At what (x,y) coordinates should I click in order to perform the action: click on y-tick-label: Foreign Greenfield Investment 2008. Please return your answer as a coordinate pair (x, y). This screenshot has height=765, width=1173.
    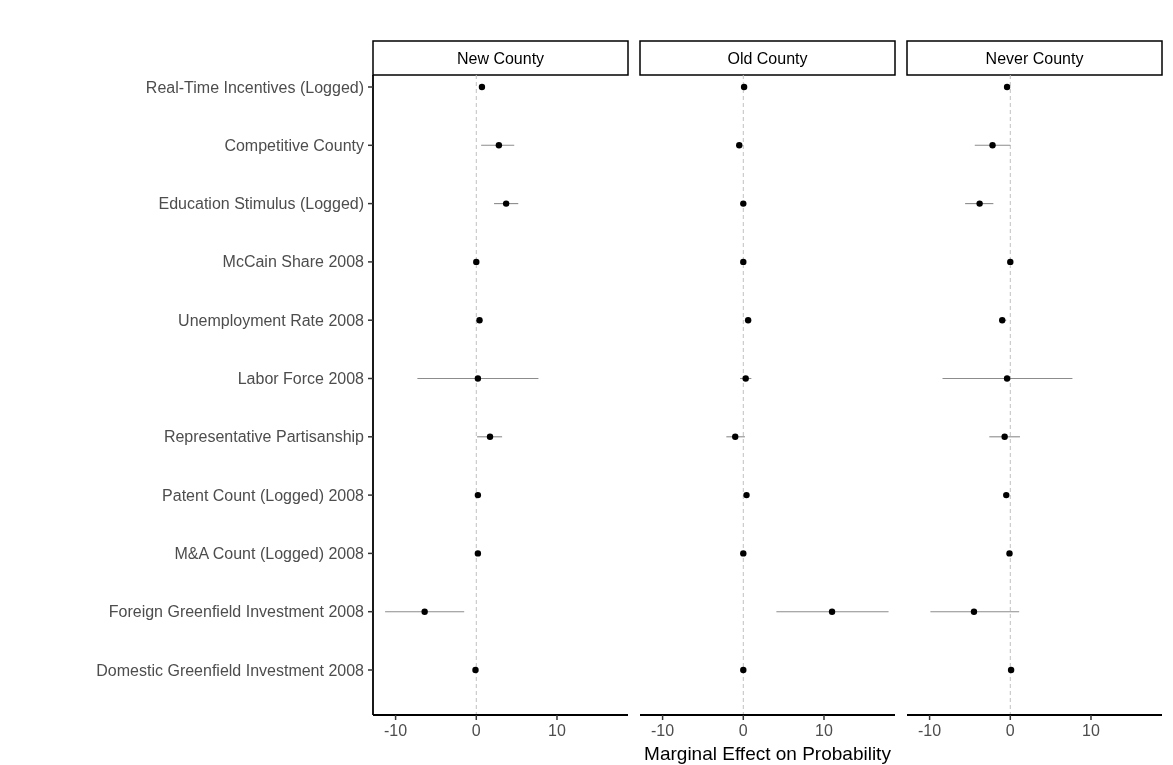
    Looking at the image, I should click on (236, 612).